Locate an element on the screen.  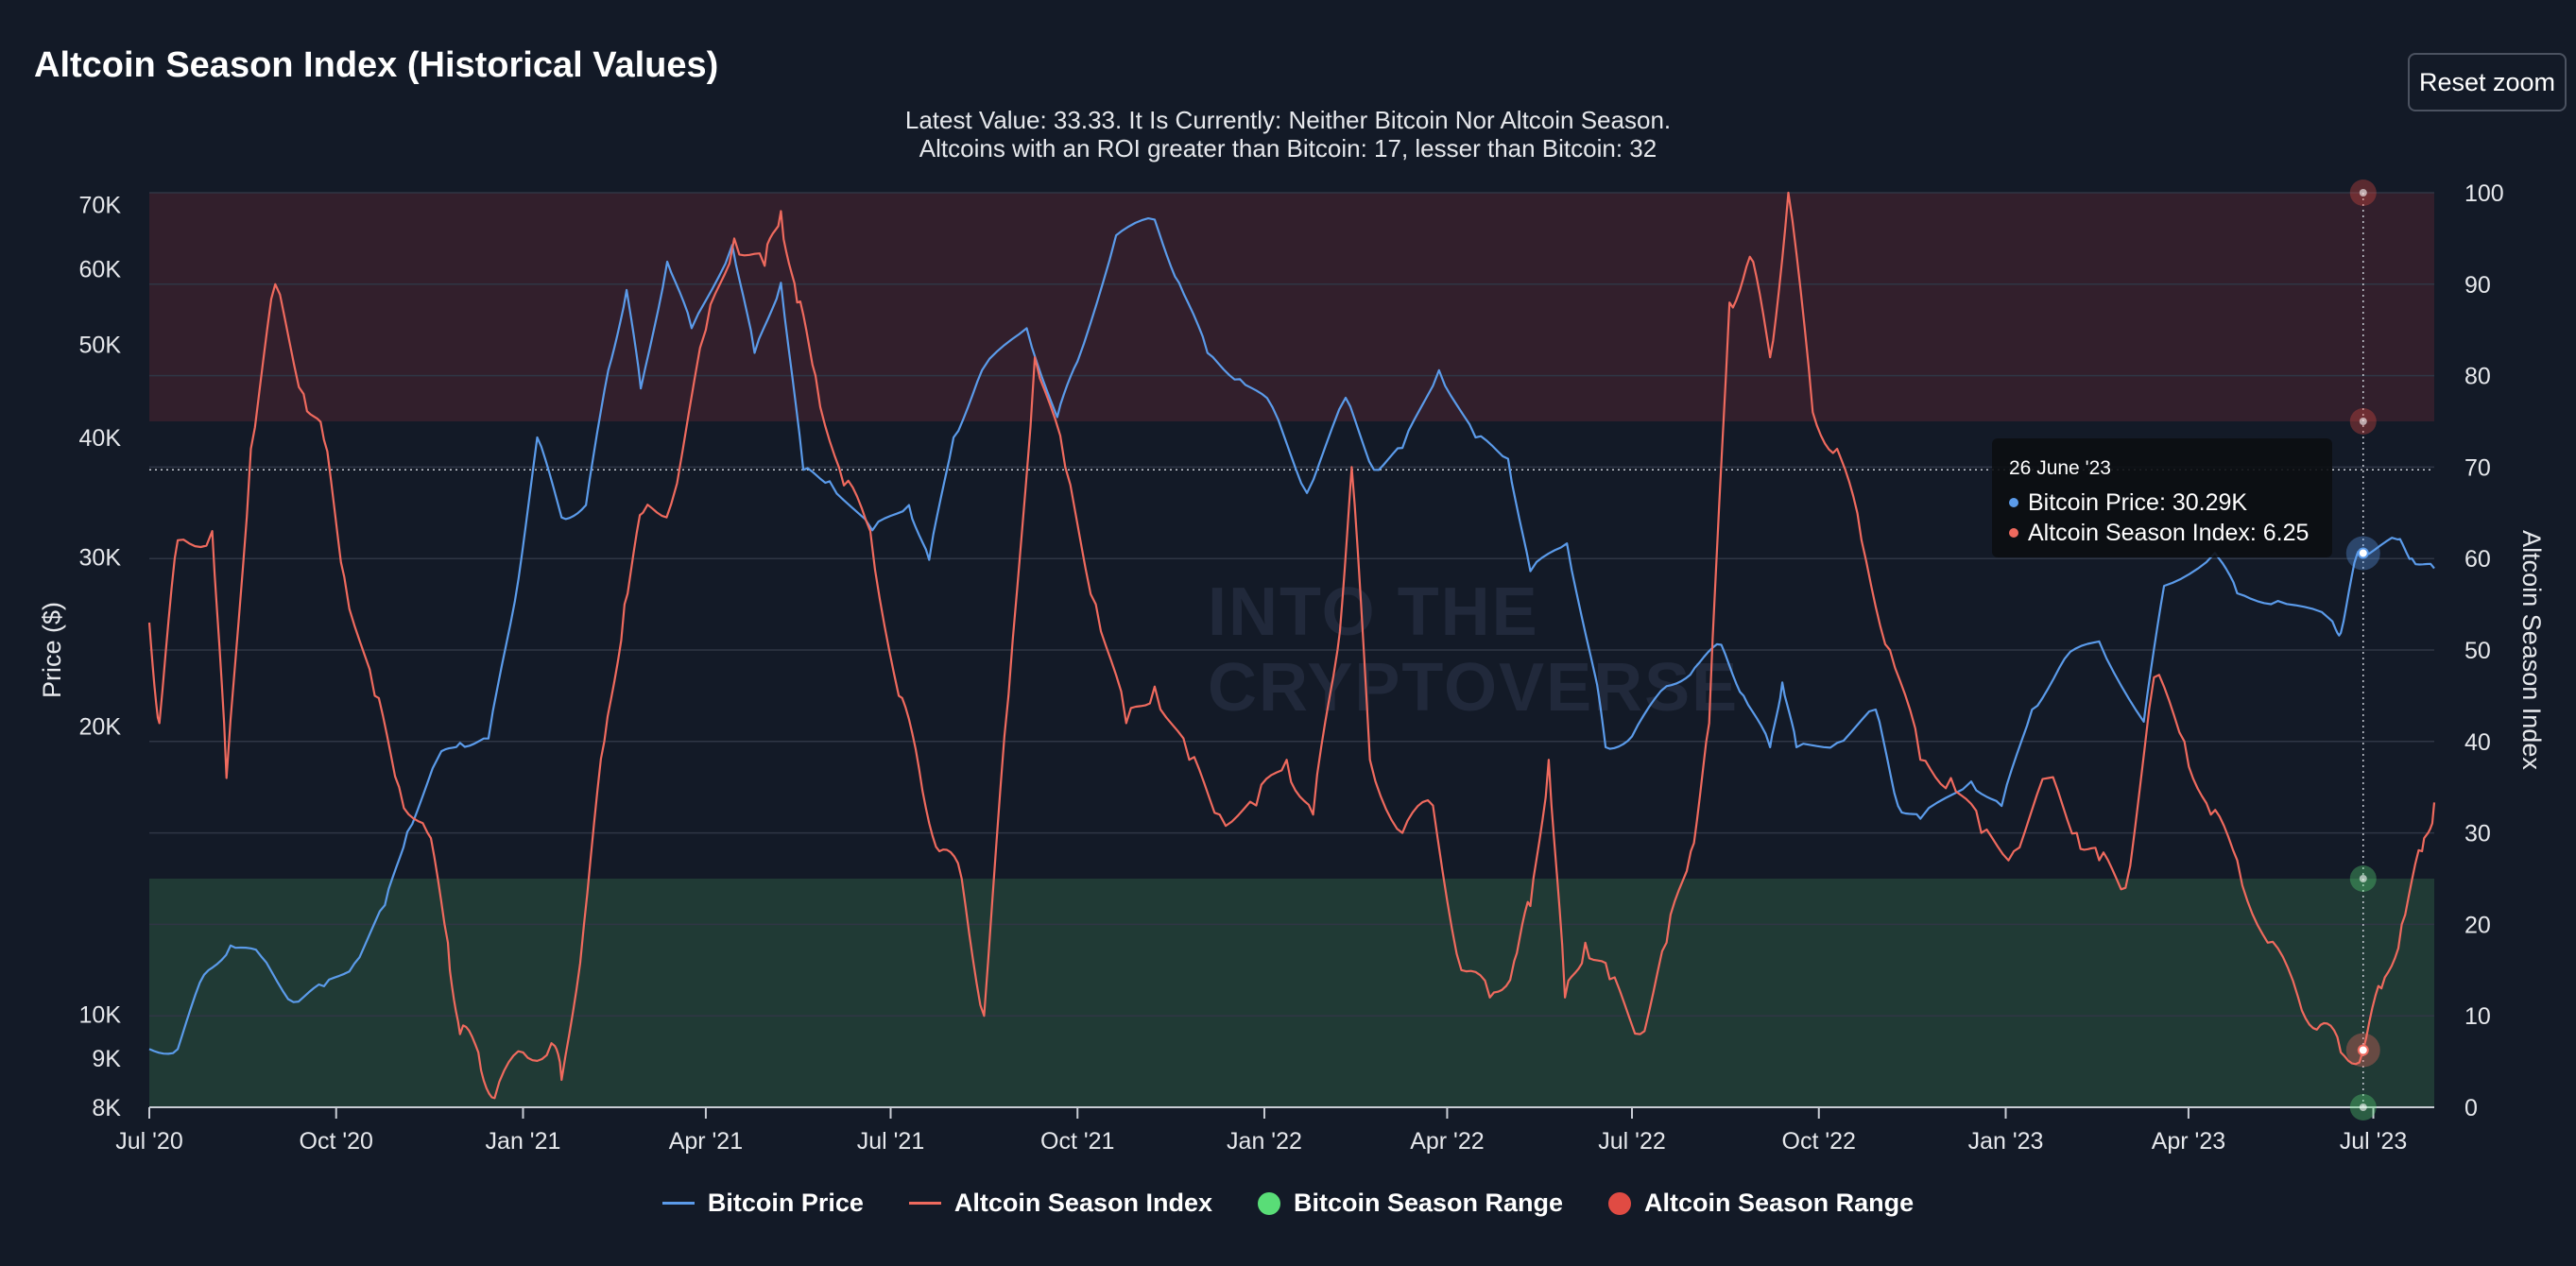
y-right-tick-label: 30 is located at coordinates (2477, 834).